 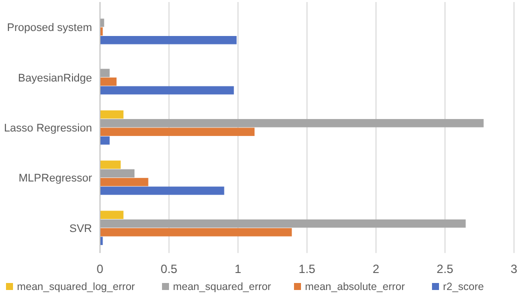 I want to click on y-tick-label: Proposed system, so click(x=49, y=28).